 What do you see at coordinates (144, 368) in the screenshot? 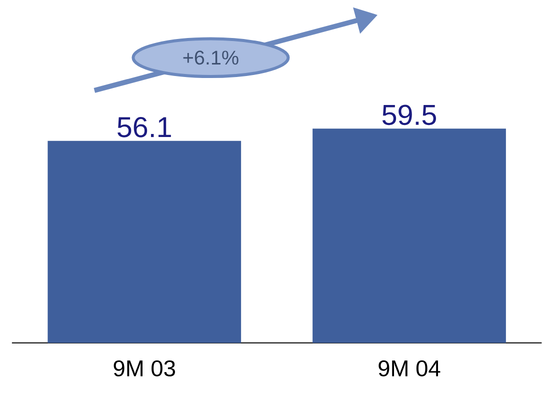
I see `x-tick-label: 9M 03` at bounding box center [144, 368].